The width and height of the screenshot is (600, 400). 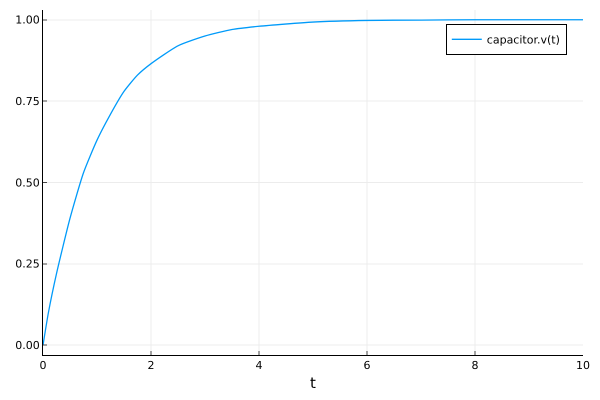 What do you see at coordinates (27, 345) in the screenshot?
I see `y-tick-label: 0.00` at bounding box center [27, 345].